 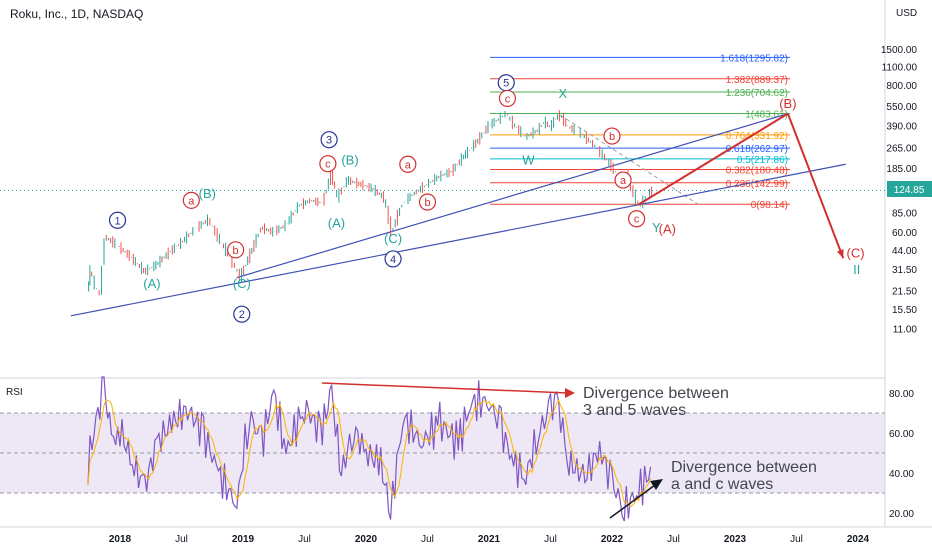 What do you see at coordinates (14, 392) in the screenshot?
I see `rsi-label: RSI` at bounding box center [14, 392].